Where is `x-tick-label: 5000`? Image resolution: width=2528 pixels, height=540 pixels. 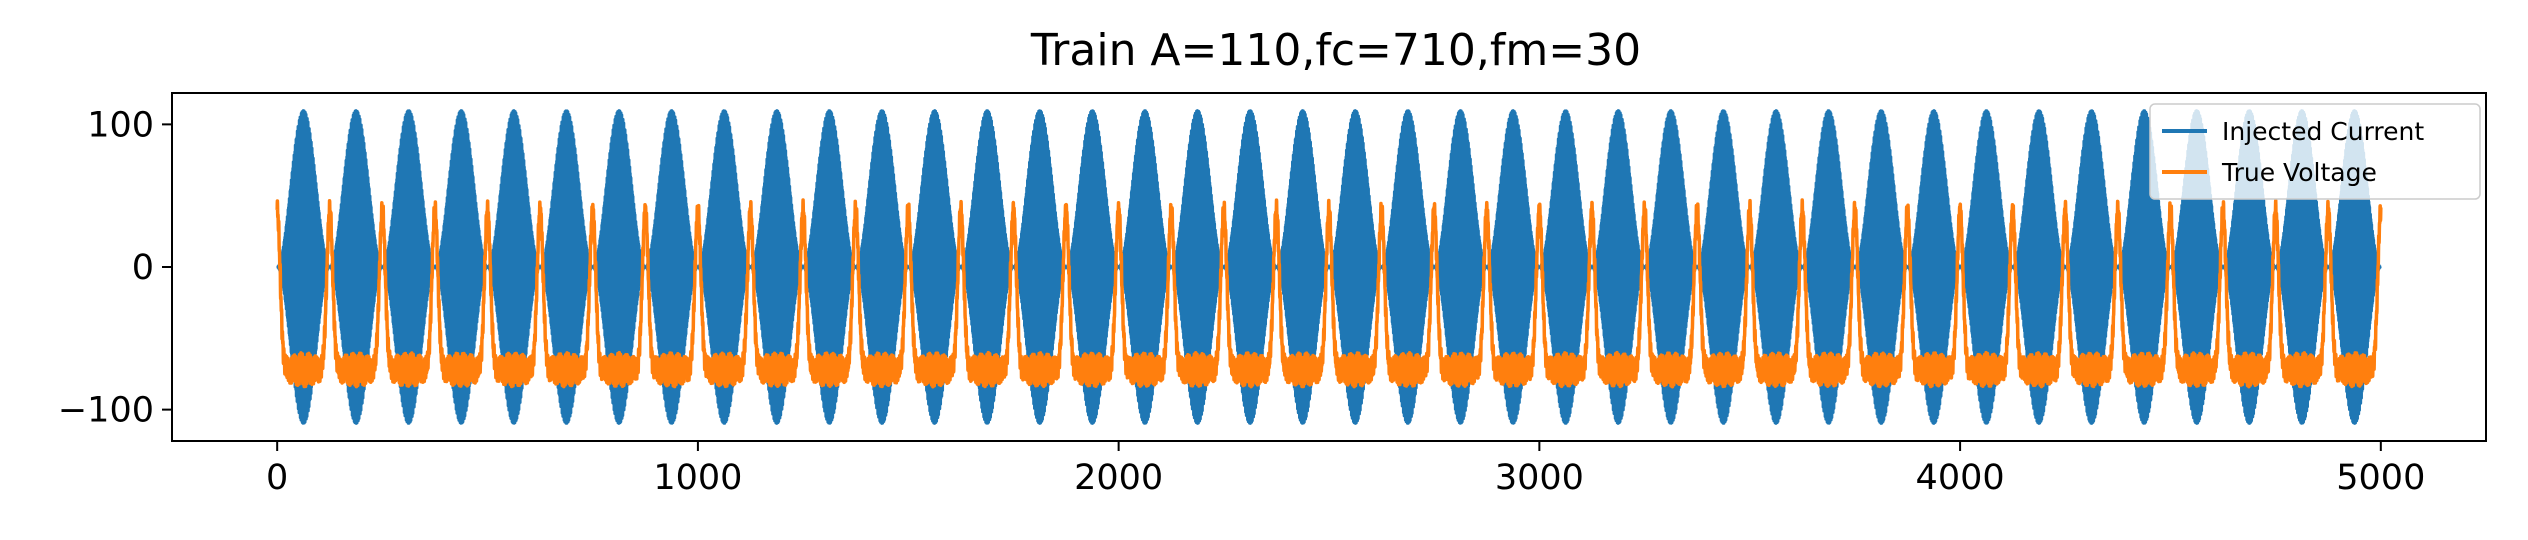 x-tick-label: 5000 is located at coordinates (2380, 478).